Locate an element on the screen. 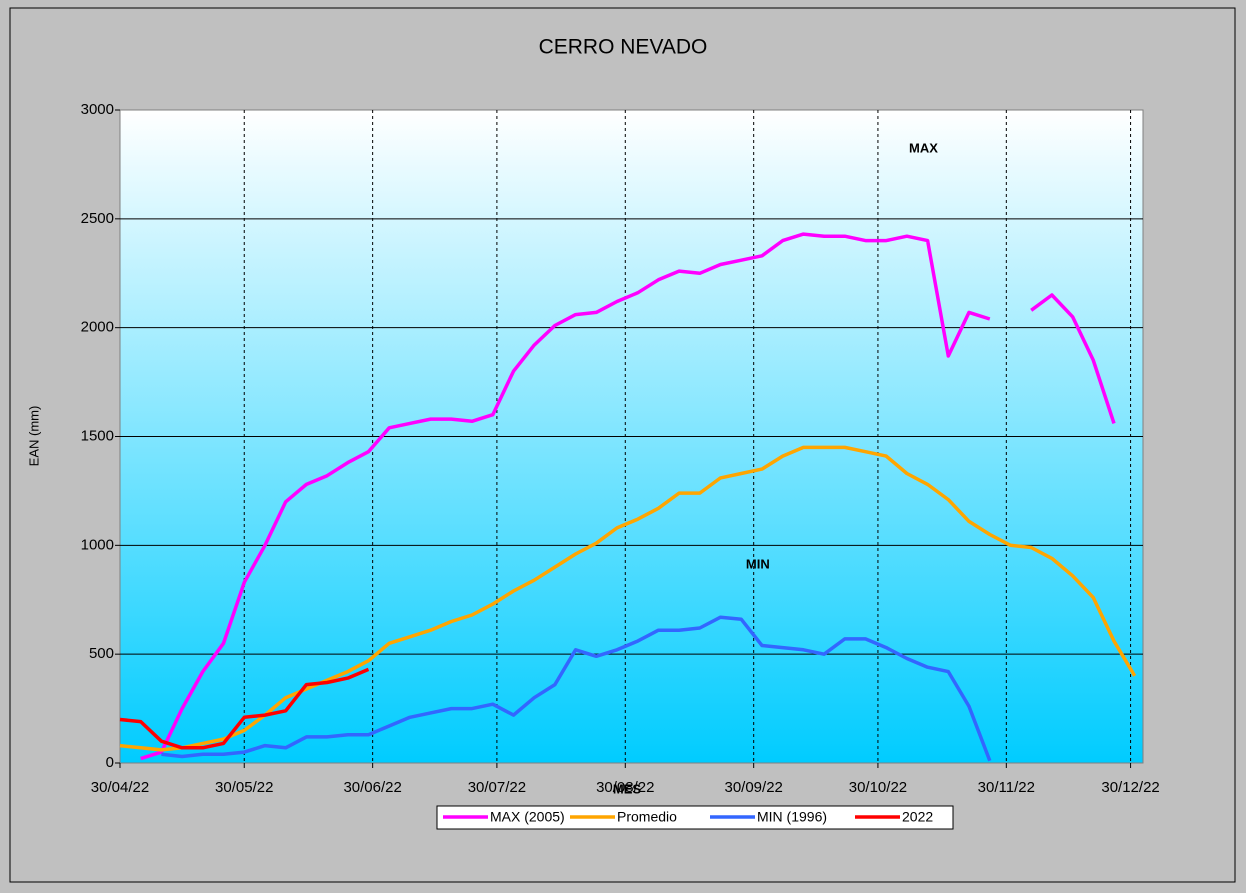  y-tick-label: 1500 is located at coordinates (97, 435).